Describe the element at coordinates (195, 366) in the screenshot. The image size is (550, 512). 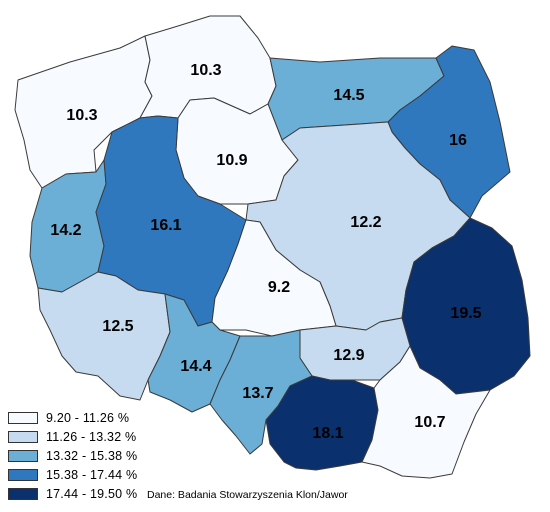
I see `region-value-label: 14.4` at that location.